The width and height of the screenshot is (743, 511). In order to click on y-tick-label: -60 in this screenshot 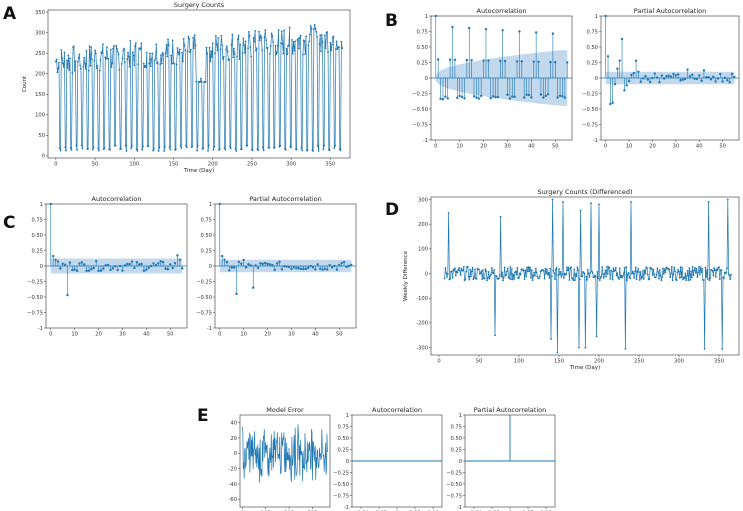, I will do `click(233, 500)`.